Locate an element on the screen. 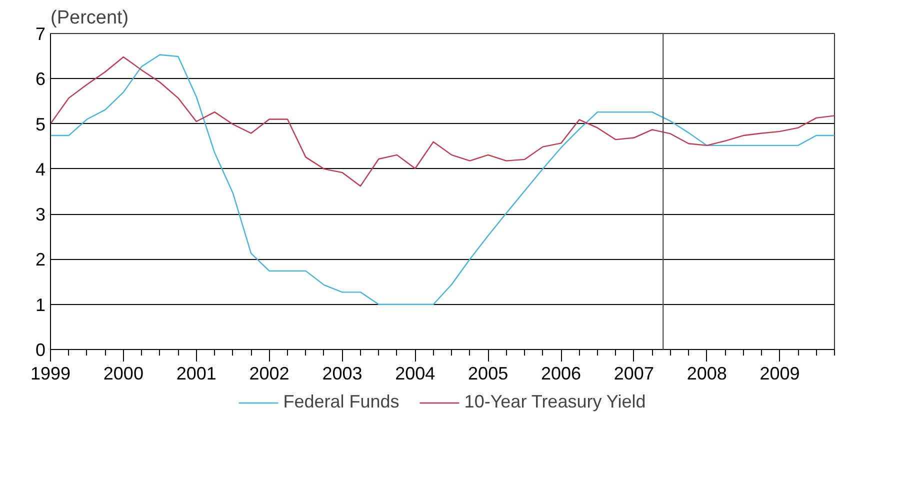 This screenshot has height=504, width=902. y-tick-label: 6 is located at coordinates (40, 79).